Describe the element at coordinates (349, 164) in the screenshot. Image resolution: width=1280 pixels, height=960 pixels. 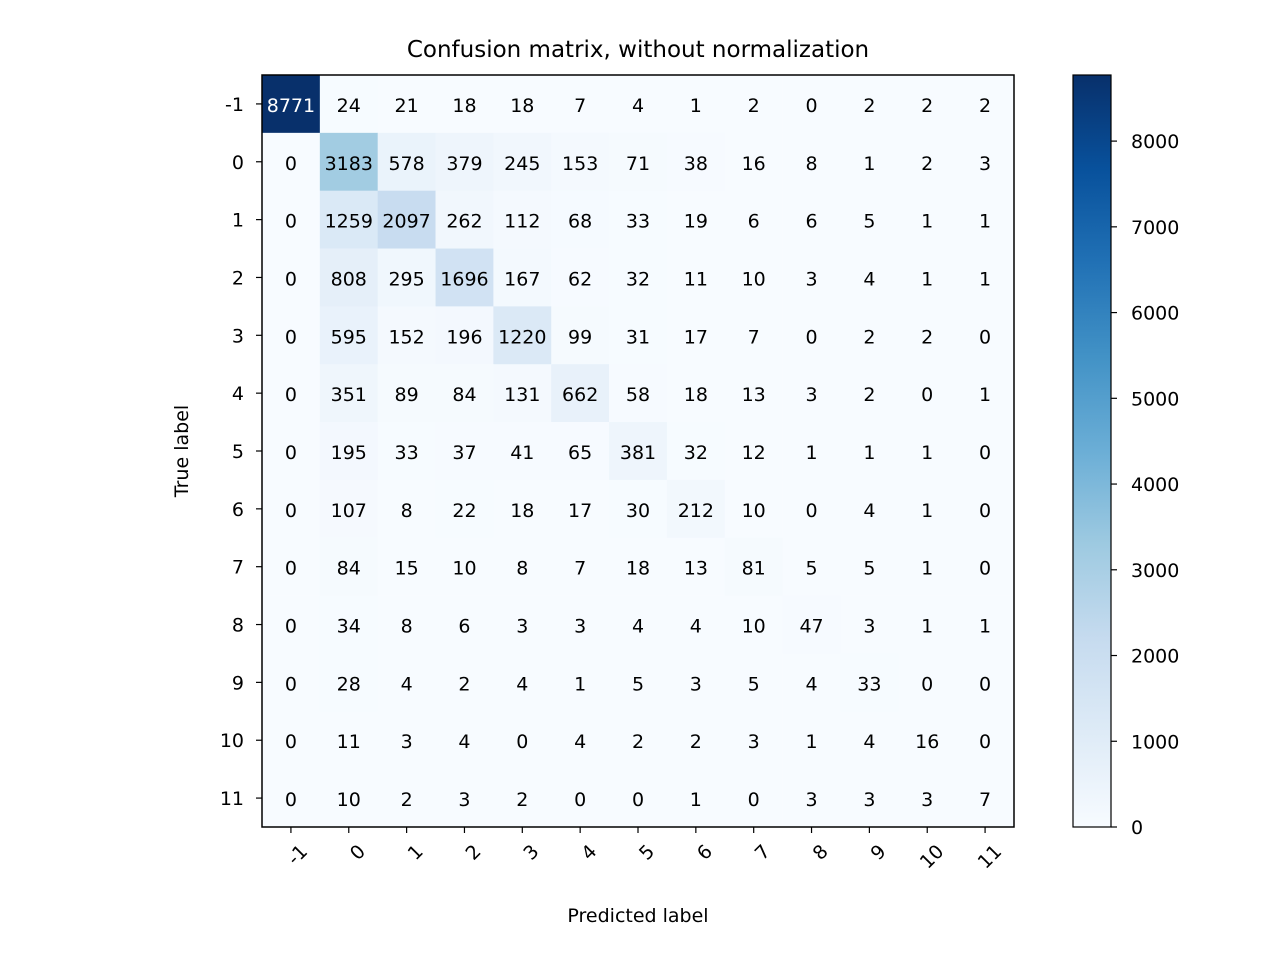
I see `heatmap-cell-value: 3183` at that location.